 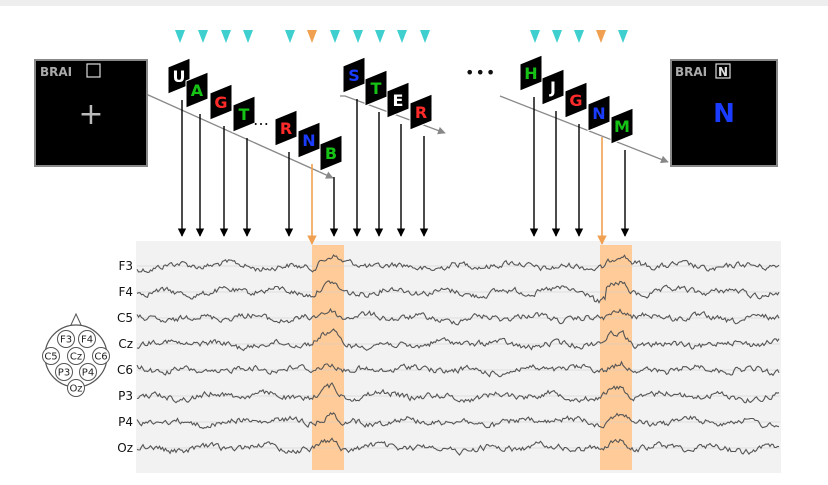 I want to click on eeg-channel-label: P3, so click(x=125, y=396).